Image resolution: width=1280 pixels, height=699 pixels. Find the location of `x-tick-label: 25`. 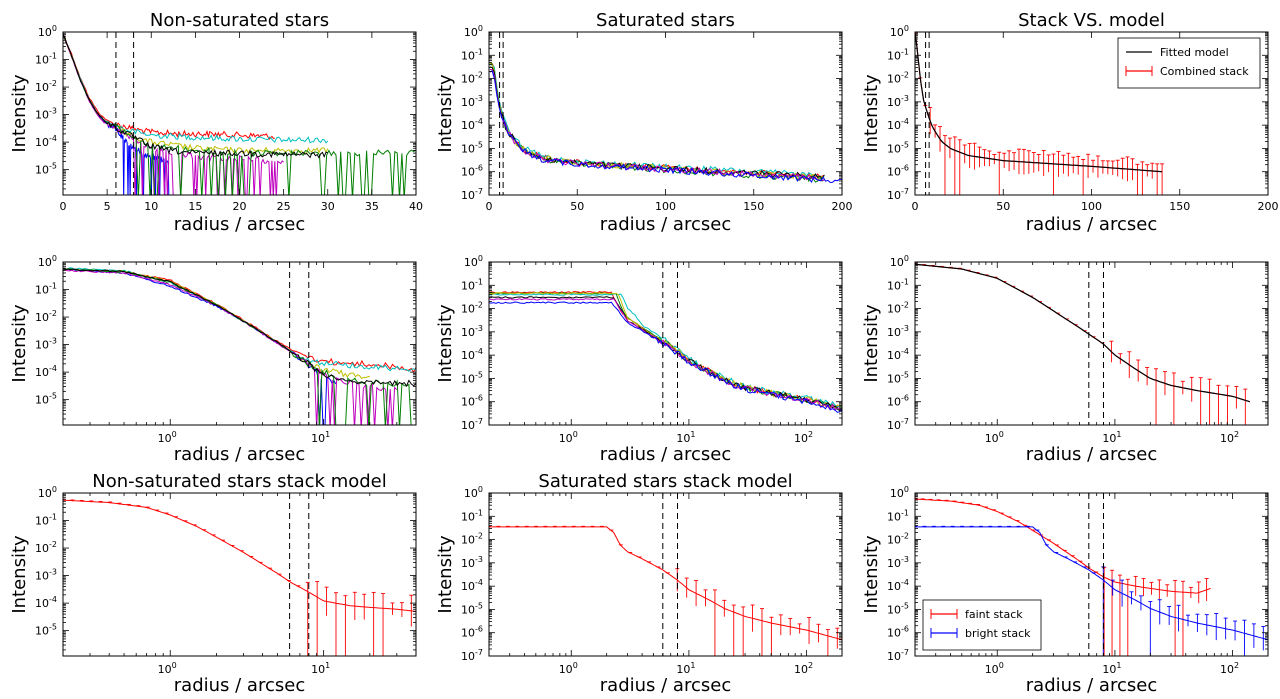

x-tick-label: 25 is located at coordinates (284, 206).